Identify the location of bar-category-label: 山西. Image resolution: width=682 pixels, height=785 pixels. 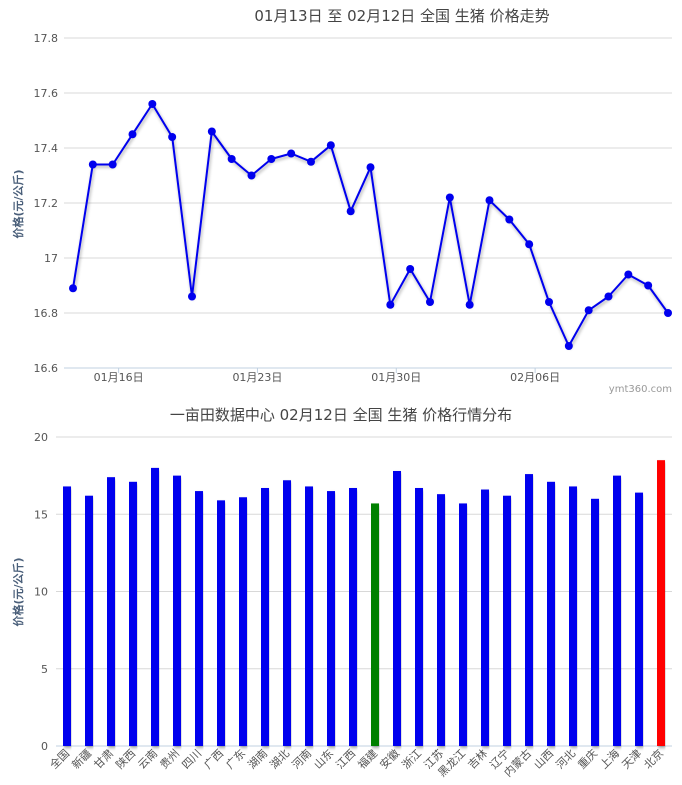
(543, 759).